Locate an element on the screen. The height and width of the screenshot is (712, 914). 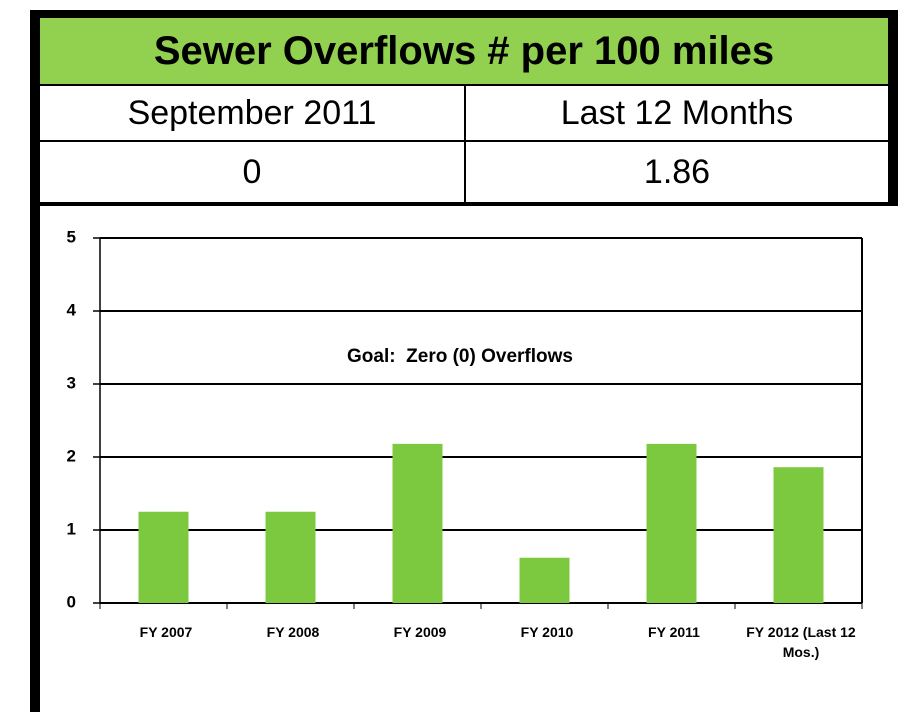
y-tick-label: 3 is located at coordinates (71, 382).